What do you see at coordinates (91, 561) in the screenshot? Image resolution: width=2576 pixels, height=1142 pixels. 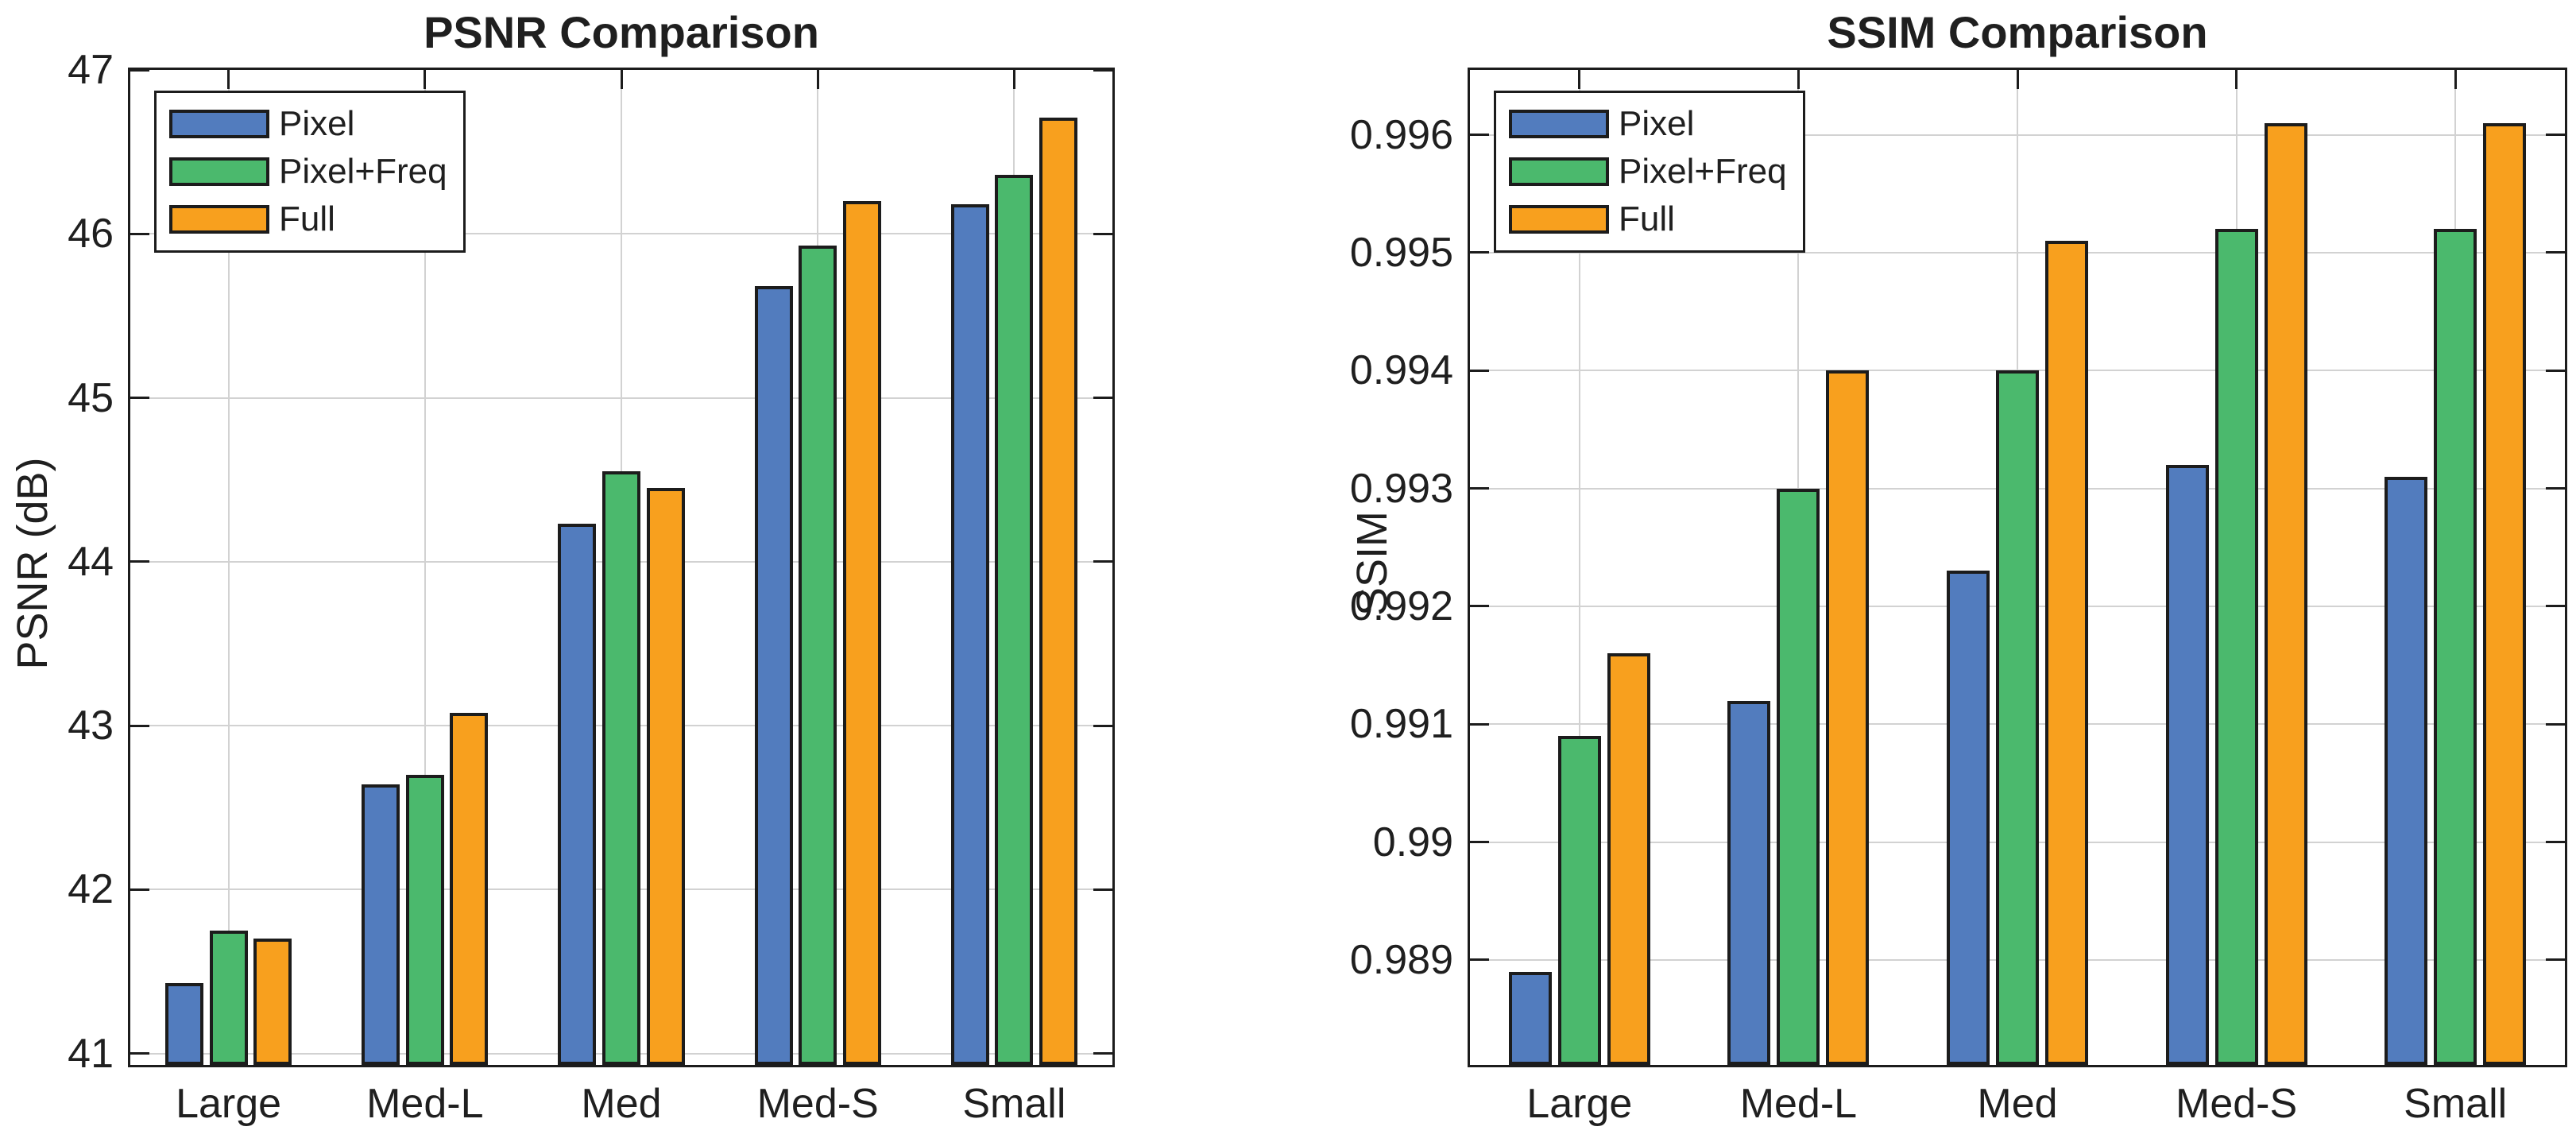 I see `y-tick-label: 44` at bounding box center [91, 561].